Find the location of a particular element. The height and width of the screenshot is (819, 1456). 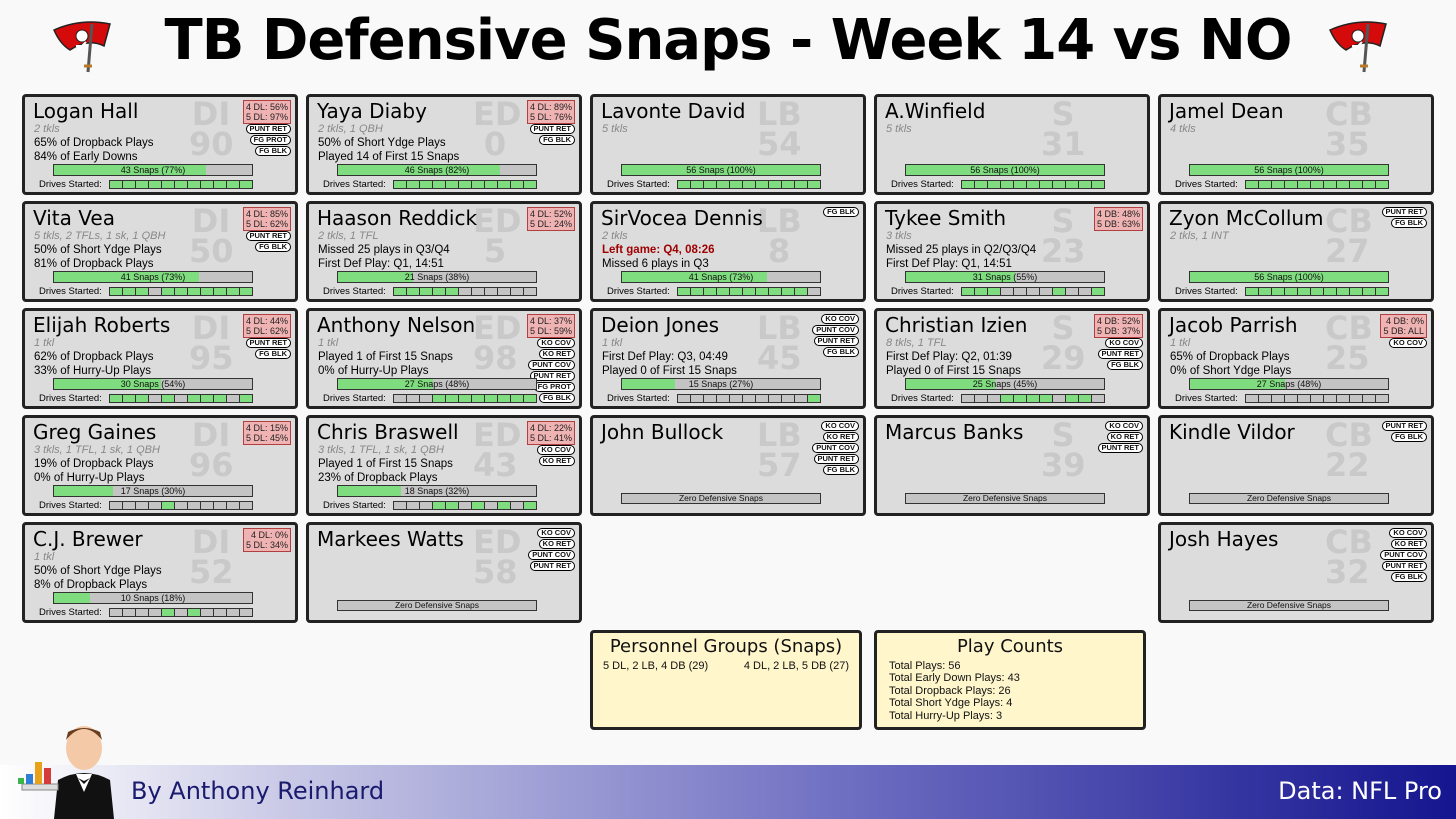

player-name: C.J. Brewer is located at coordinates (88, 539).